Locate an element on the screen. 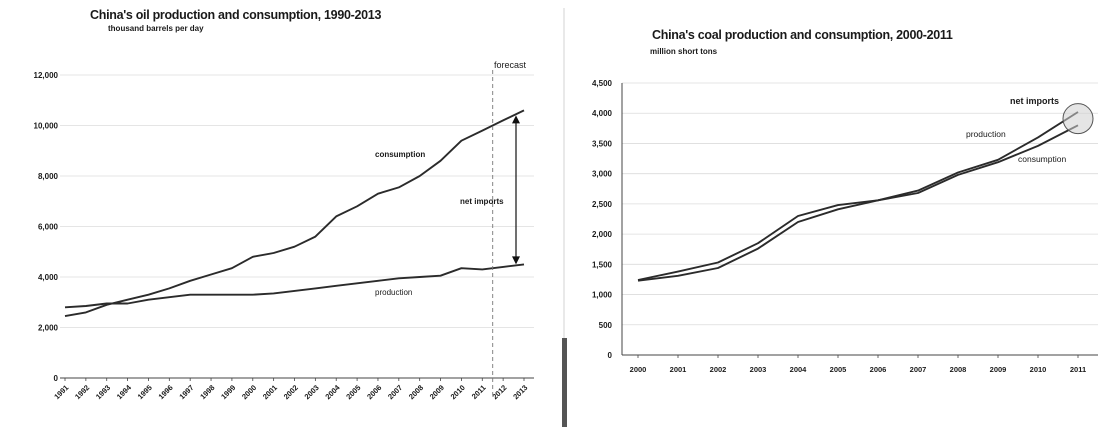  y-tick-label: 8,000 is located at coordinates (48, 176).